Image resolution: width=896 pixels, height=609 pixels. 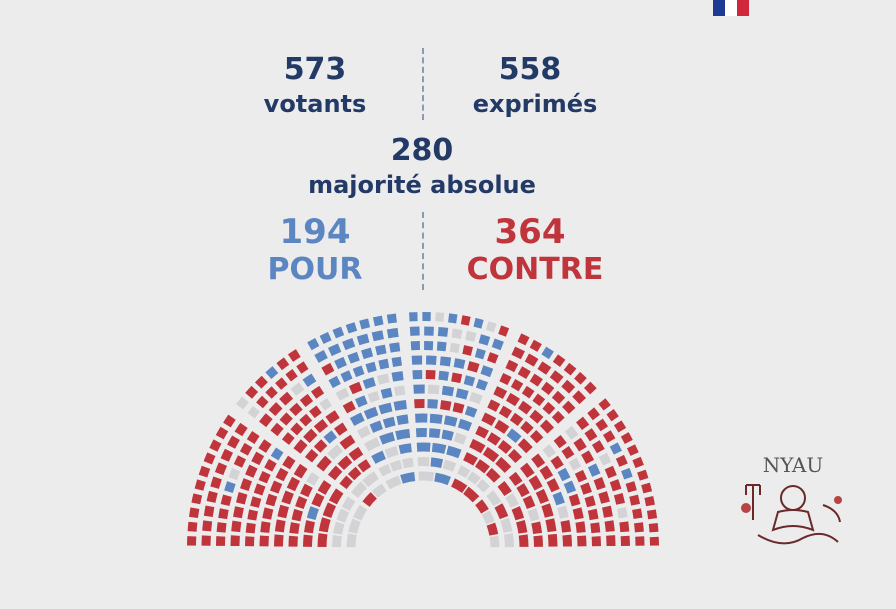 I want to click on bottom-divider, so click(x=423, y=251).